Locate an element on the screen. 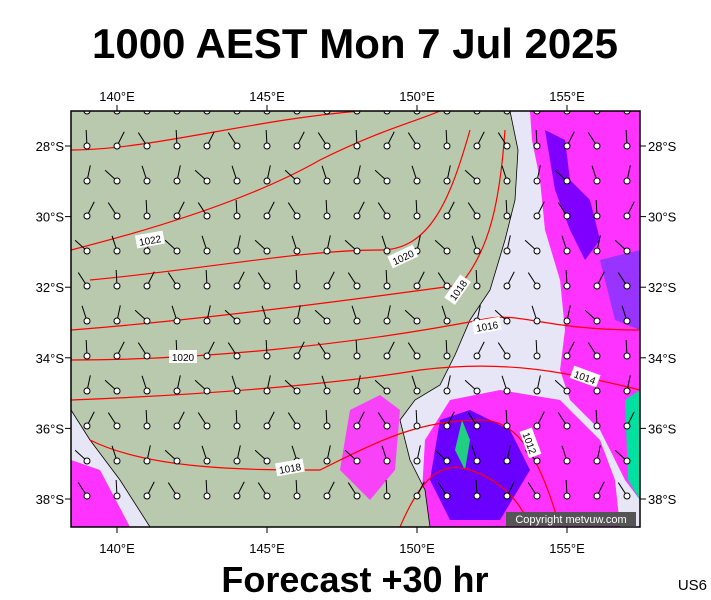 Image resolution: width=711 pixels, height=600 pixels. isobar-label: 1022 is located at coordinates (149, 239).